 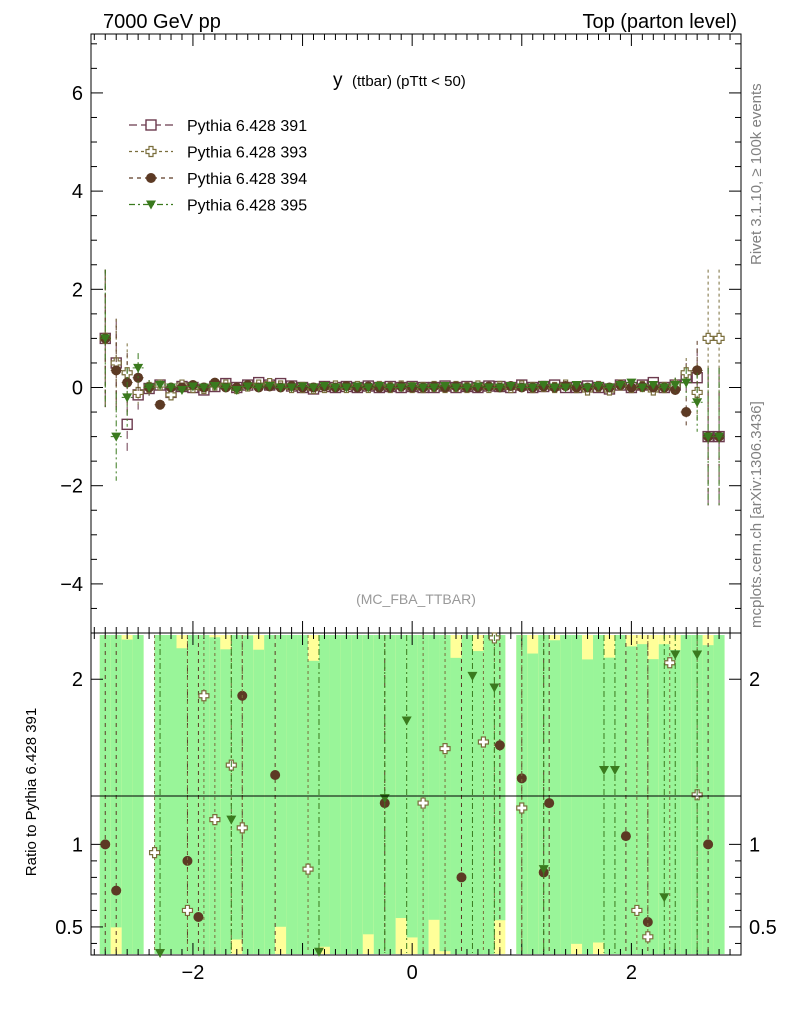 I want to click on ratio-y-tick-label-right: 2, so click(x=754, y=680).